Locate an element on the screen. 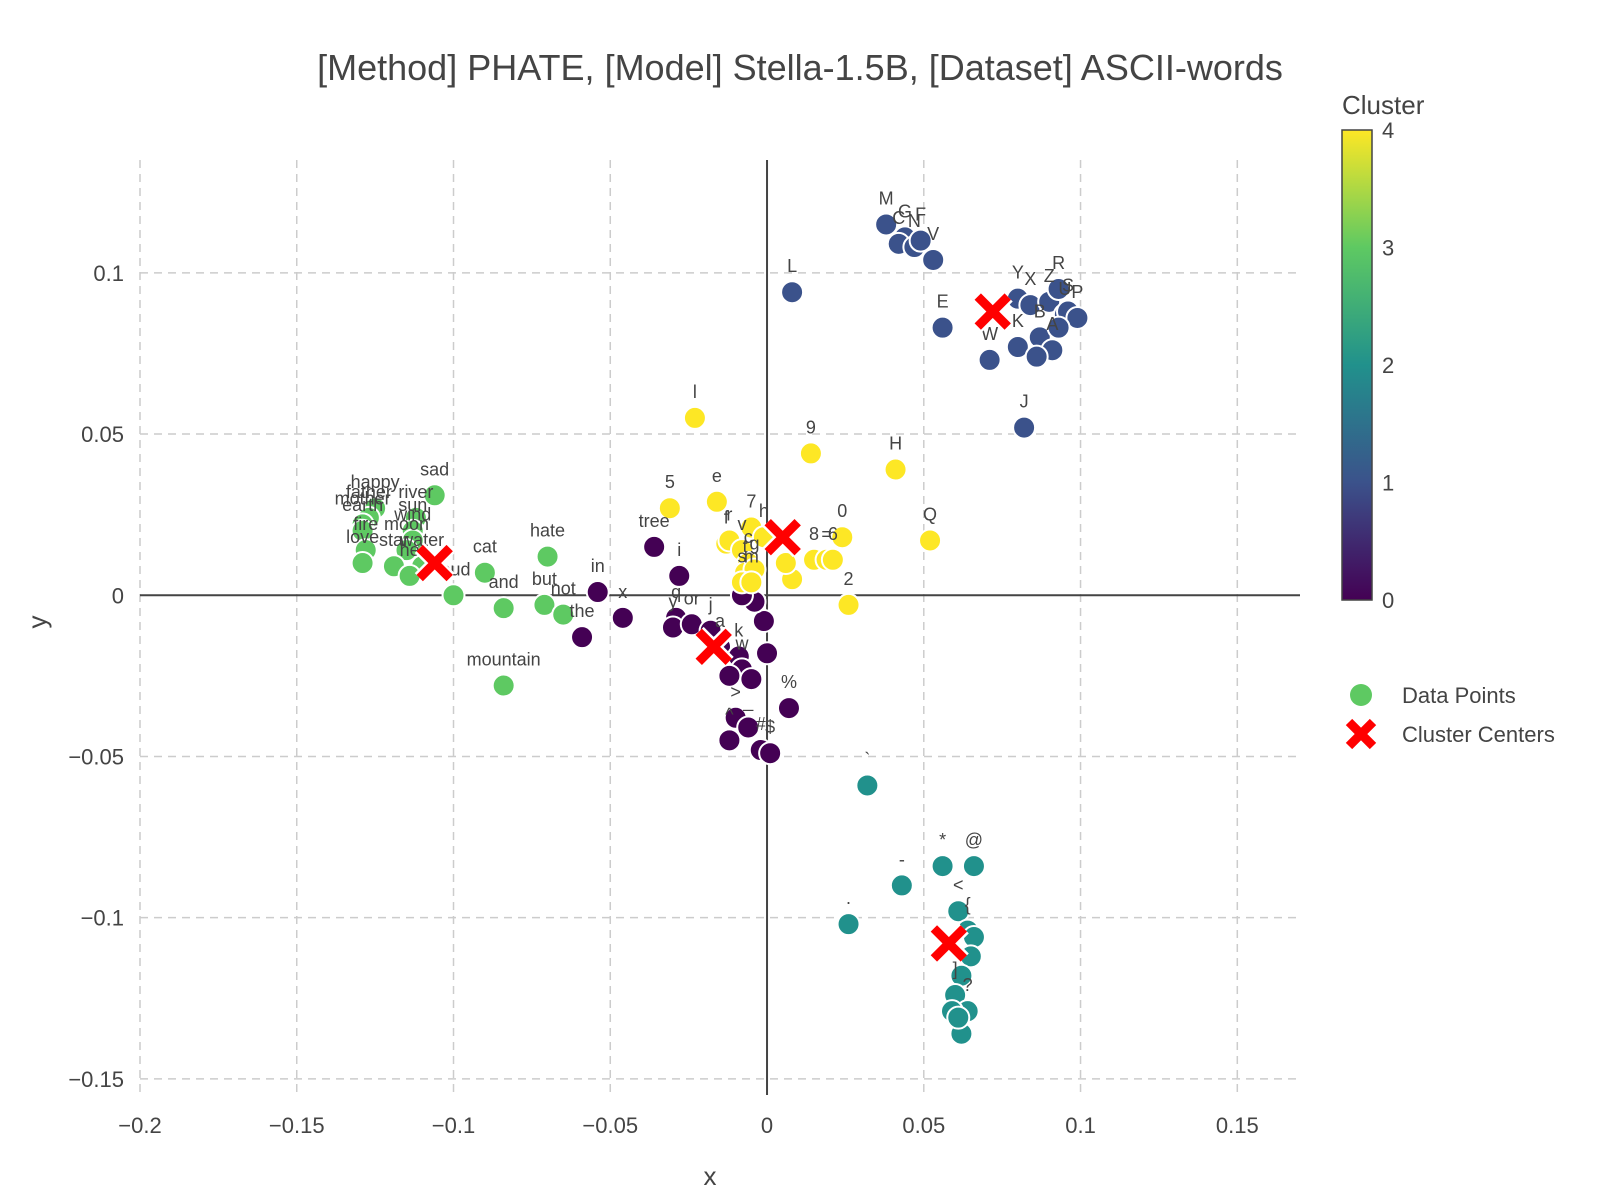 The width and height of the screenshot is (1600, 1200). colorbar: Cluster 0 1 2 3 4 is located at coordinates (1383, 351).